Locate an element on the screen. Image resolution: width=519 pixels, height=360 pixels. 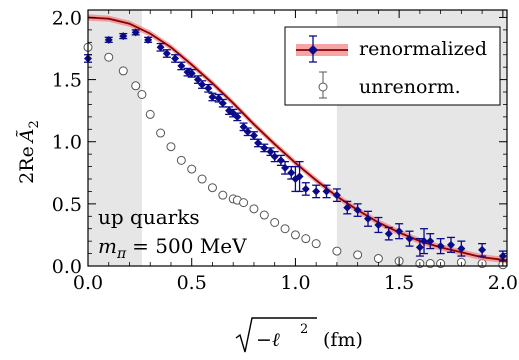
y-label-sub: 2 is located at coordinates (34, 124).